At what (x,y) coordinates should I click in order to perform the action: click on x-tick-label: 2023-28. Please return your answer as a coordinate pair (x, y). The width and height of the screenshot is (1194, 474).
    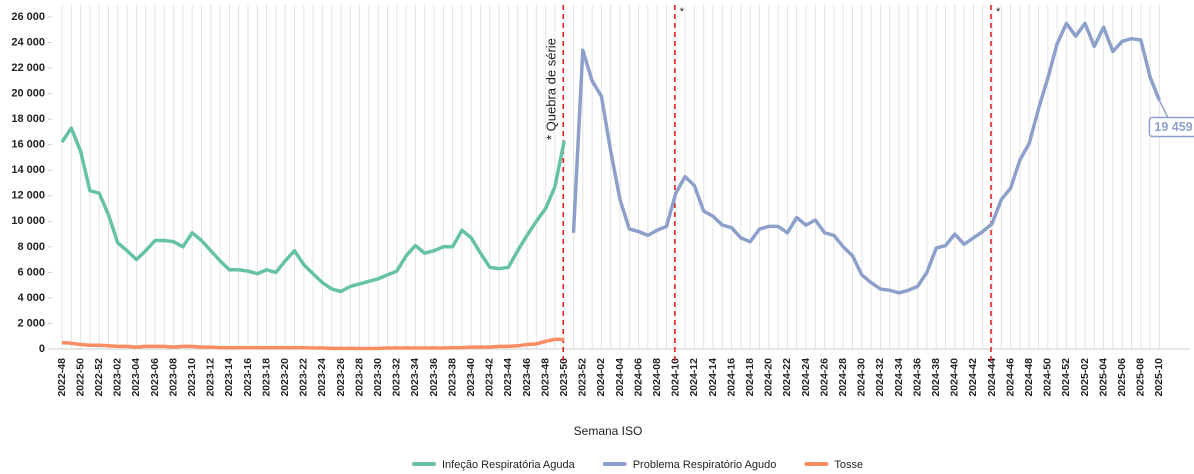
    Looking at the image, I should click on (359, 377).